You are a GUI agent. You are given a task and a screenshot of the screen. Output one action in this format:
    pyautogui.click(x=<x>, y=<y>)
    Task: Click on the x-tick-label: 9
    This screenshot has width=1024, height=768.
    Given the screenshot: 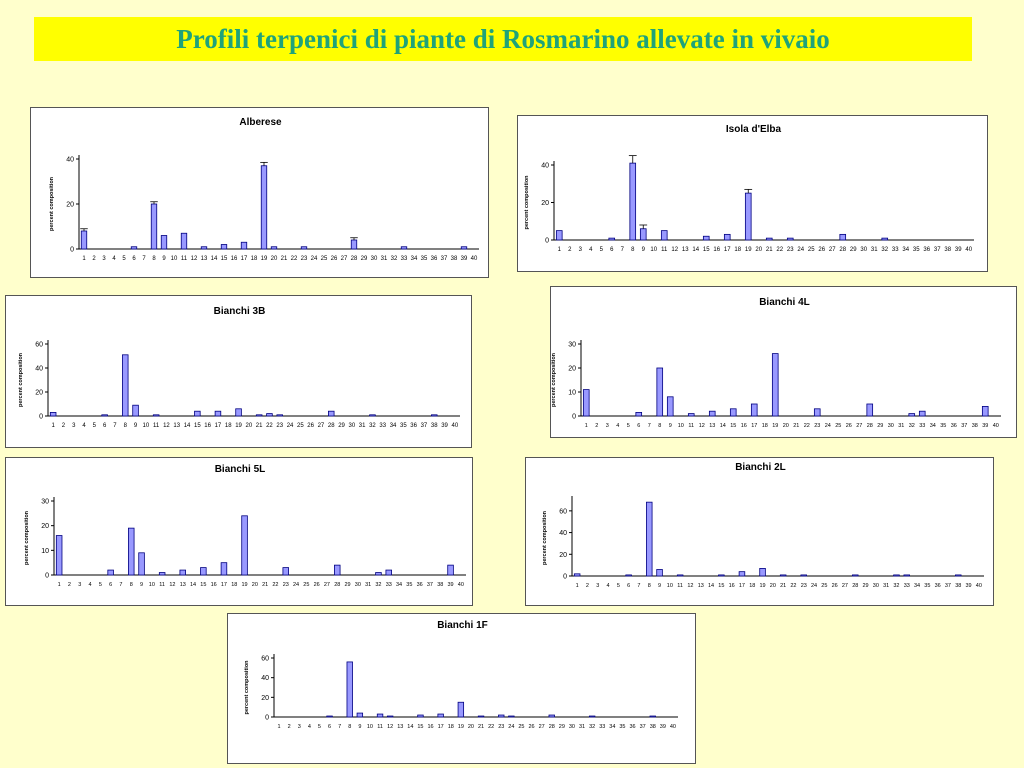 What is the action you would take?
    pyautogui.click(x=164, y=259)
    